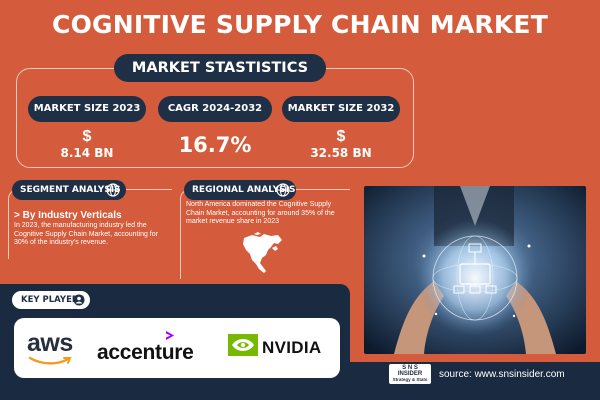  I want to click on stat-label-market-size-2023: MARKET SIZE 2023, so click(87, 109).